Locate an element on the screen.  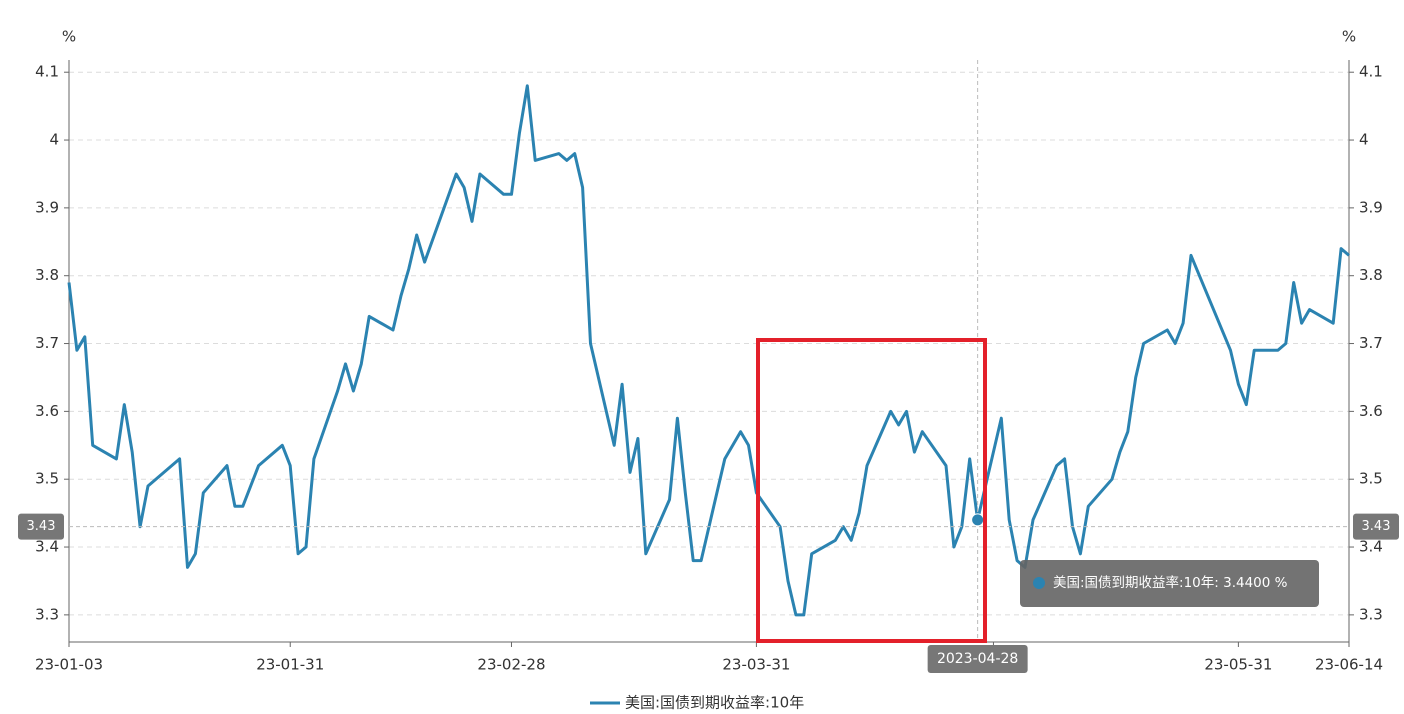
crosshair-y-label: 3.43 is located at coordinates (41, 526).